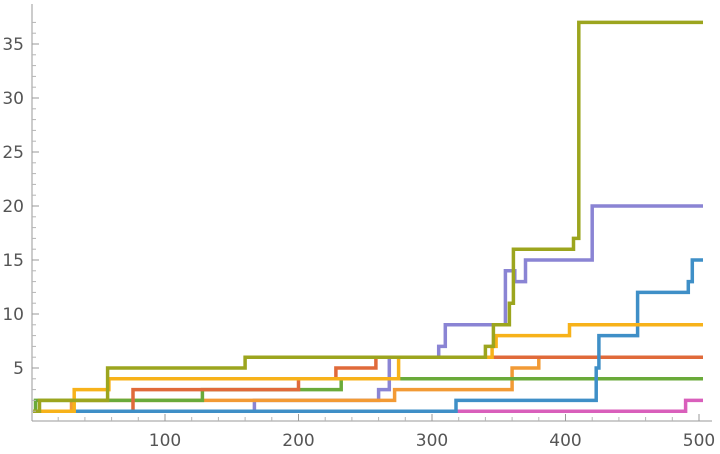  I want to click on x-tick-label: 200, so click(298, 441).